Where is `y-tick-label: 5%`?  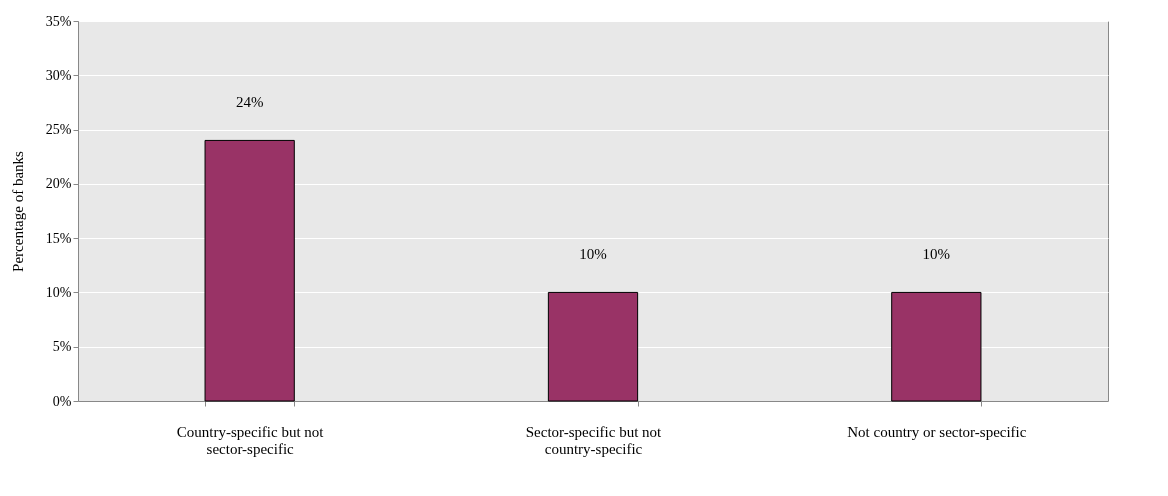
y-tick-label: 5% is located at coordinates (62, 347).